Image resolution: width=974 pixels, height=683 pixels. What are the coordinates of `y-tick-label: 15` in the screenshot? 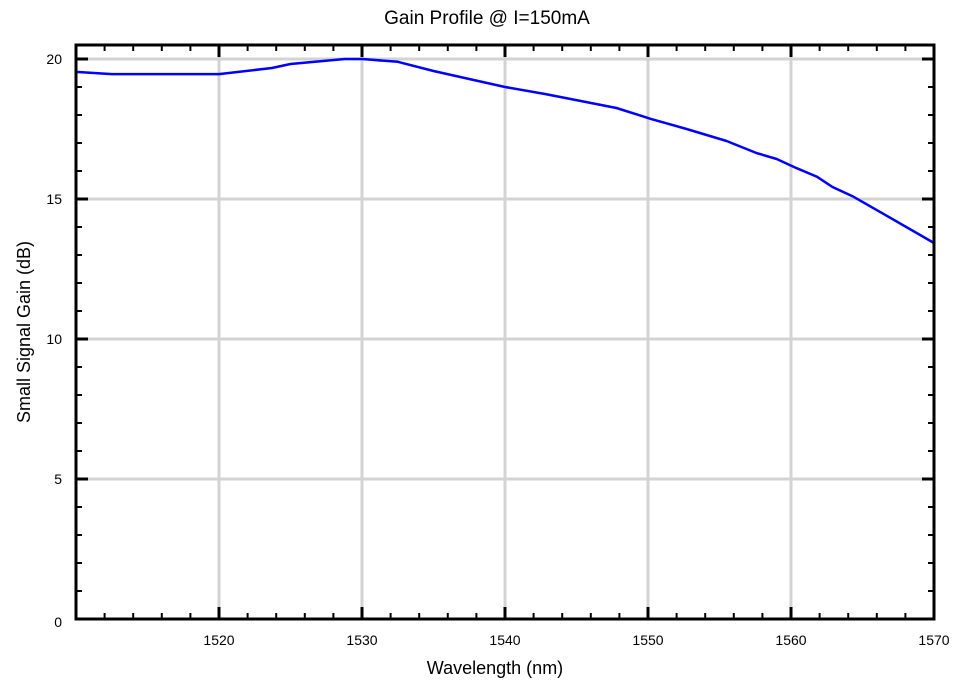 It's located at (54, 199).